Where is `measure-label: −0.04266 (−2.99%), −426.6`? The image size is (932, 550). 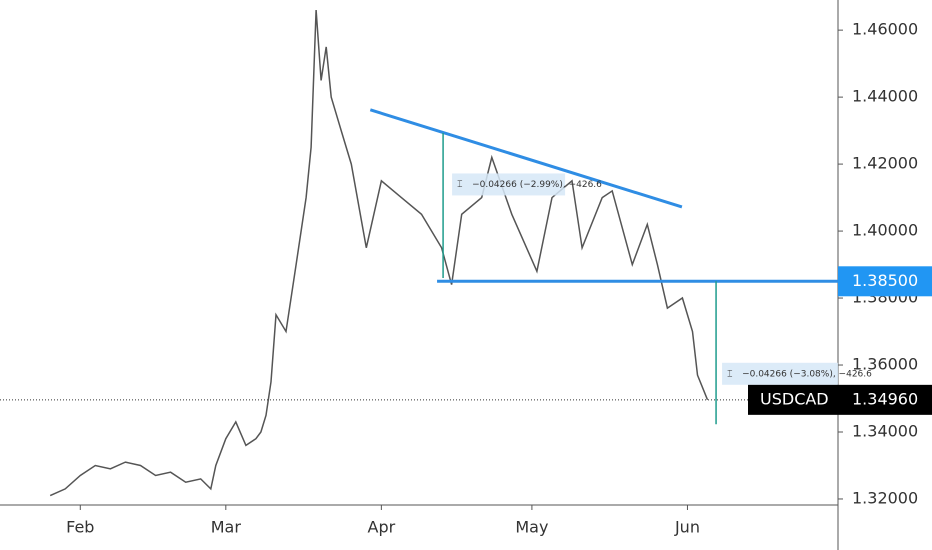 measure-label: −0.04266 (−2.99%), −426.6 is located at coordinates (537, 185).